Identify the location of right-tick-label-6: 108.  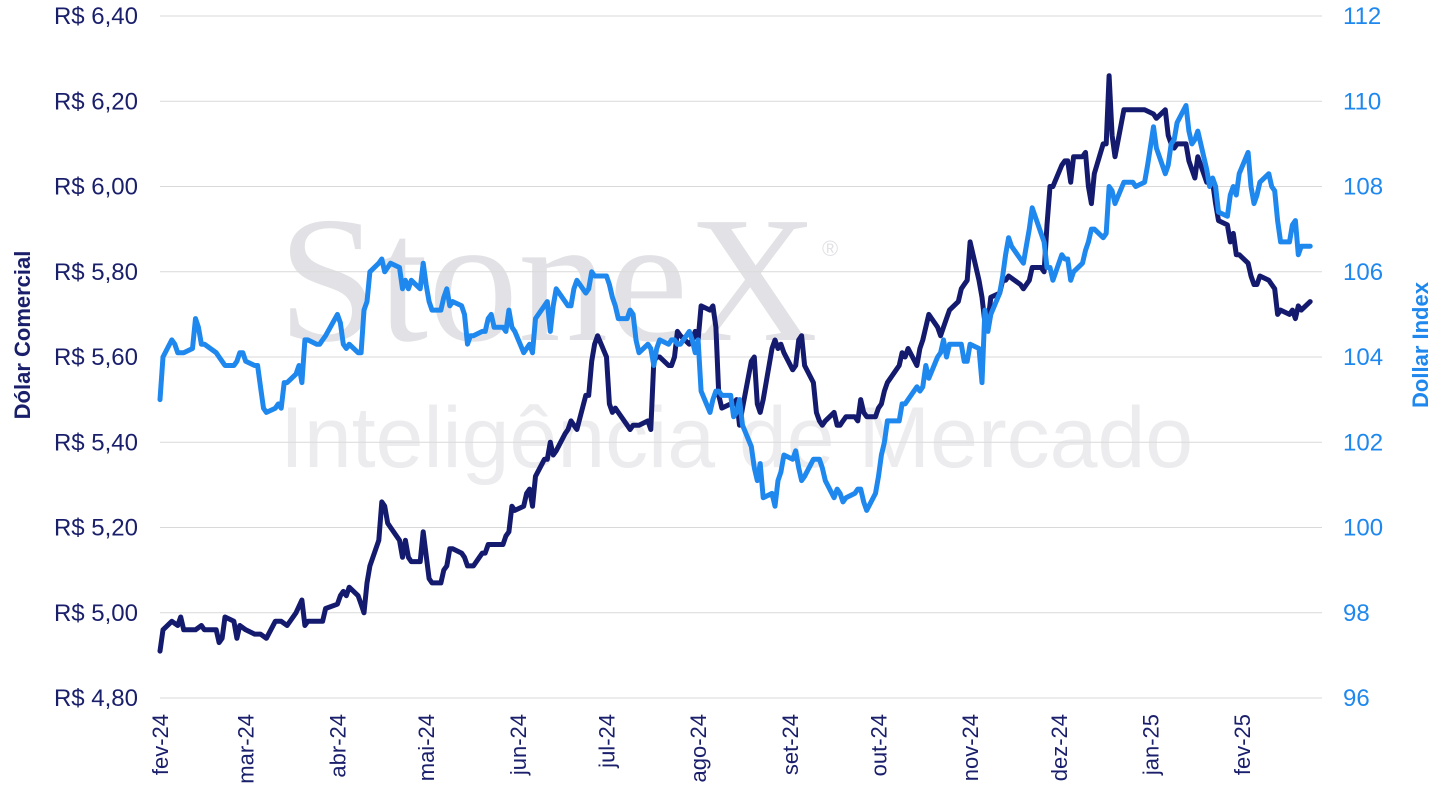
(1363, 187).